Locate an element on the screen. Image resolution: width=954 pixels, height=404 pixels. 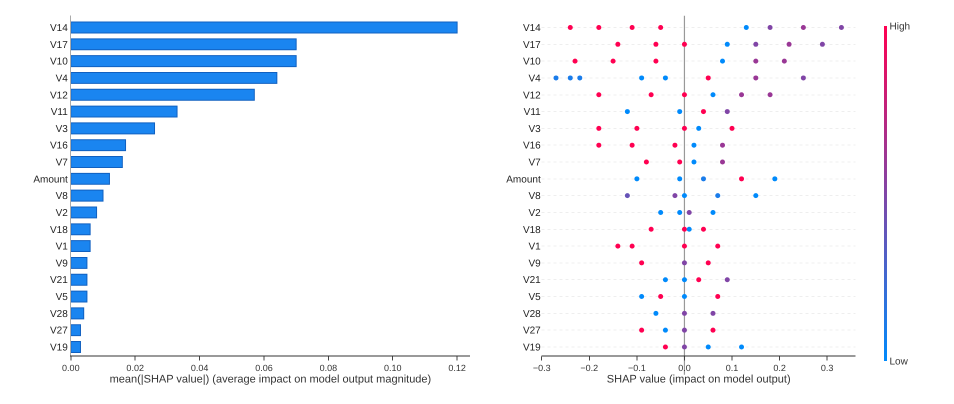
x-axis-title: SHAP value (impact on model output) is located at coordinates (698, 379).